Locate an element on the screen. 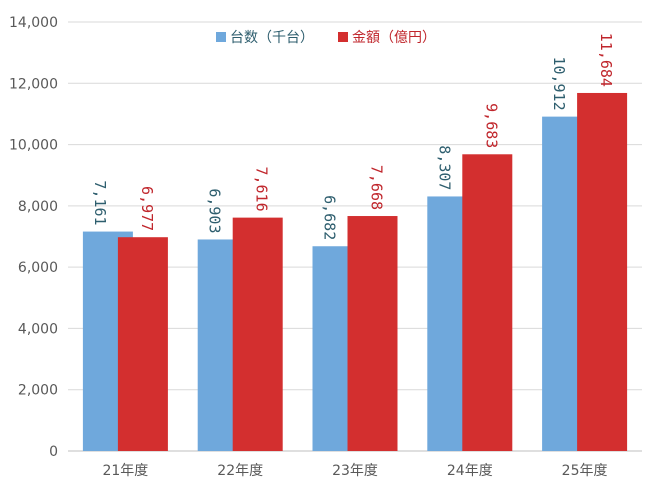 The width and height of the screenshot is (650, 487). legend: 台数（千台） 金額（億円） is located at coordinates (326, 38).